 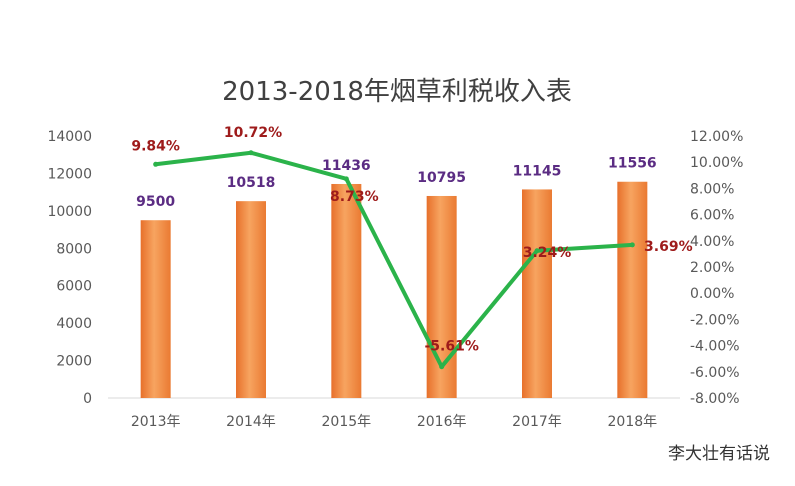 What do you see at coordinates (253, 133) in the screenshot?
I see `rate-data-label: 10.72%` at bounding box center [253, 133].